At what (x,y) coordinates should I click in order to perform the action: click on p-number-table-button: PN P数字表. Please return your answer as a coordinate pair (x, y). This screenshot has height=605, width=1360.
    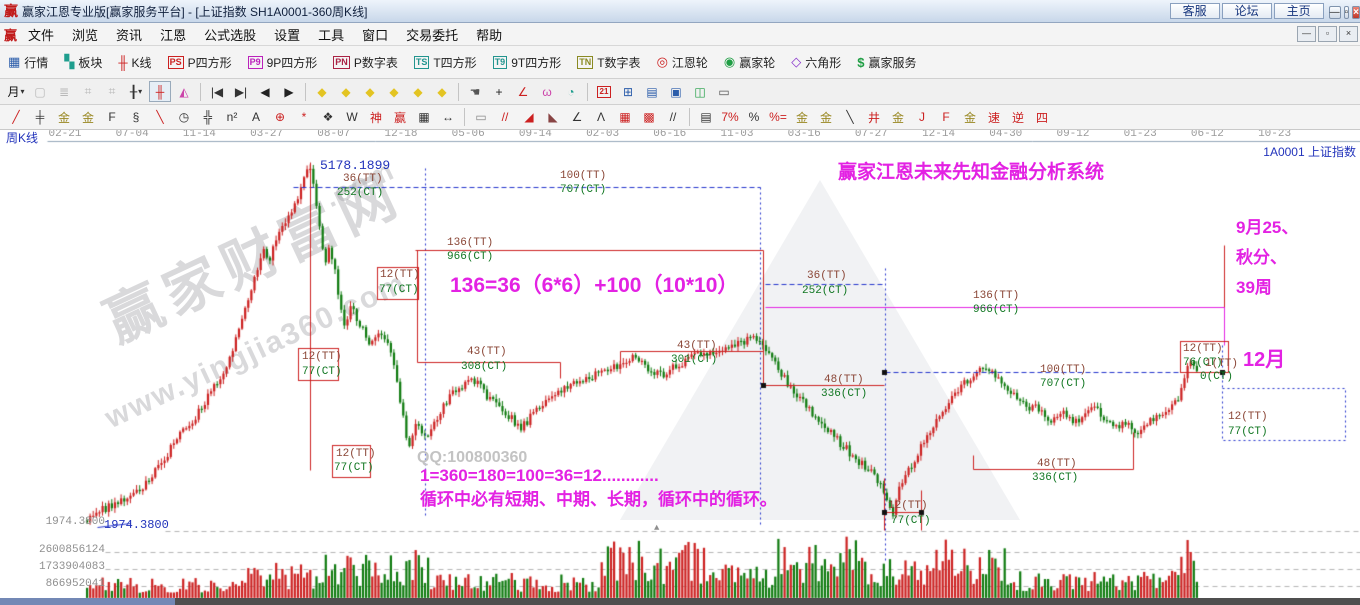
    Looking at the image, I should click on (365, 62).